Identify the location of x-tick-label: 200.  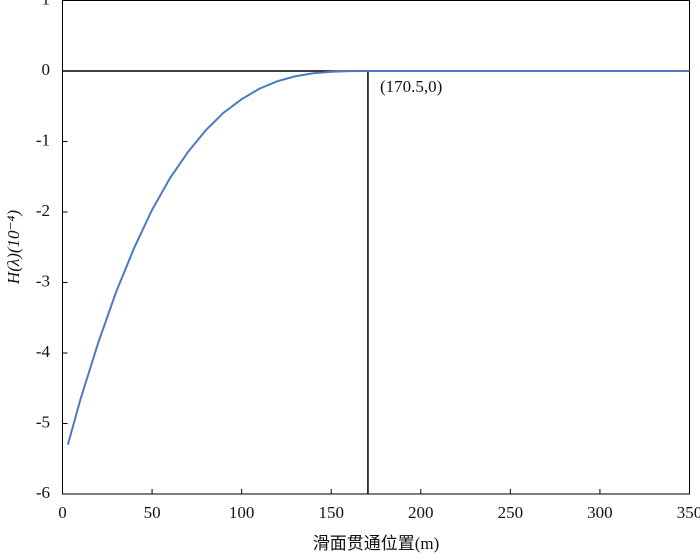
(421, 512).